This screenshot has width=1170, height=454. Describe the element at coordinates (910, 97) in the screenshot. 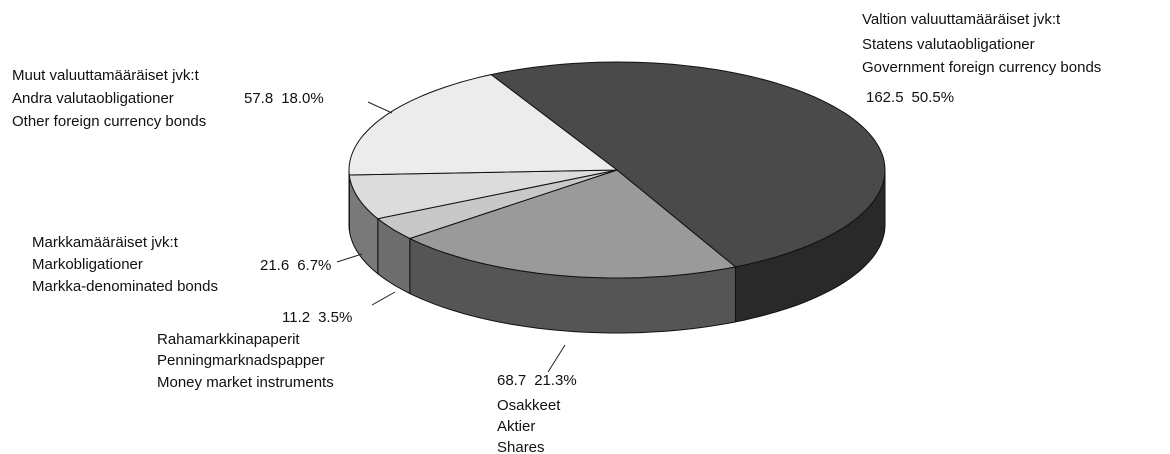

I see `slice-value-label: 162.5 50.5%` at that location.